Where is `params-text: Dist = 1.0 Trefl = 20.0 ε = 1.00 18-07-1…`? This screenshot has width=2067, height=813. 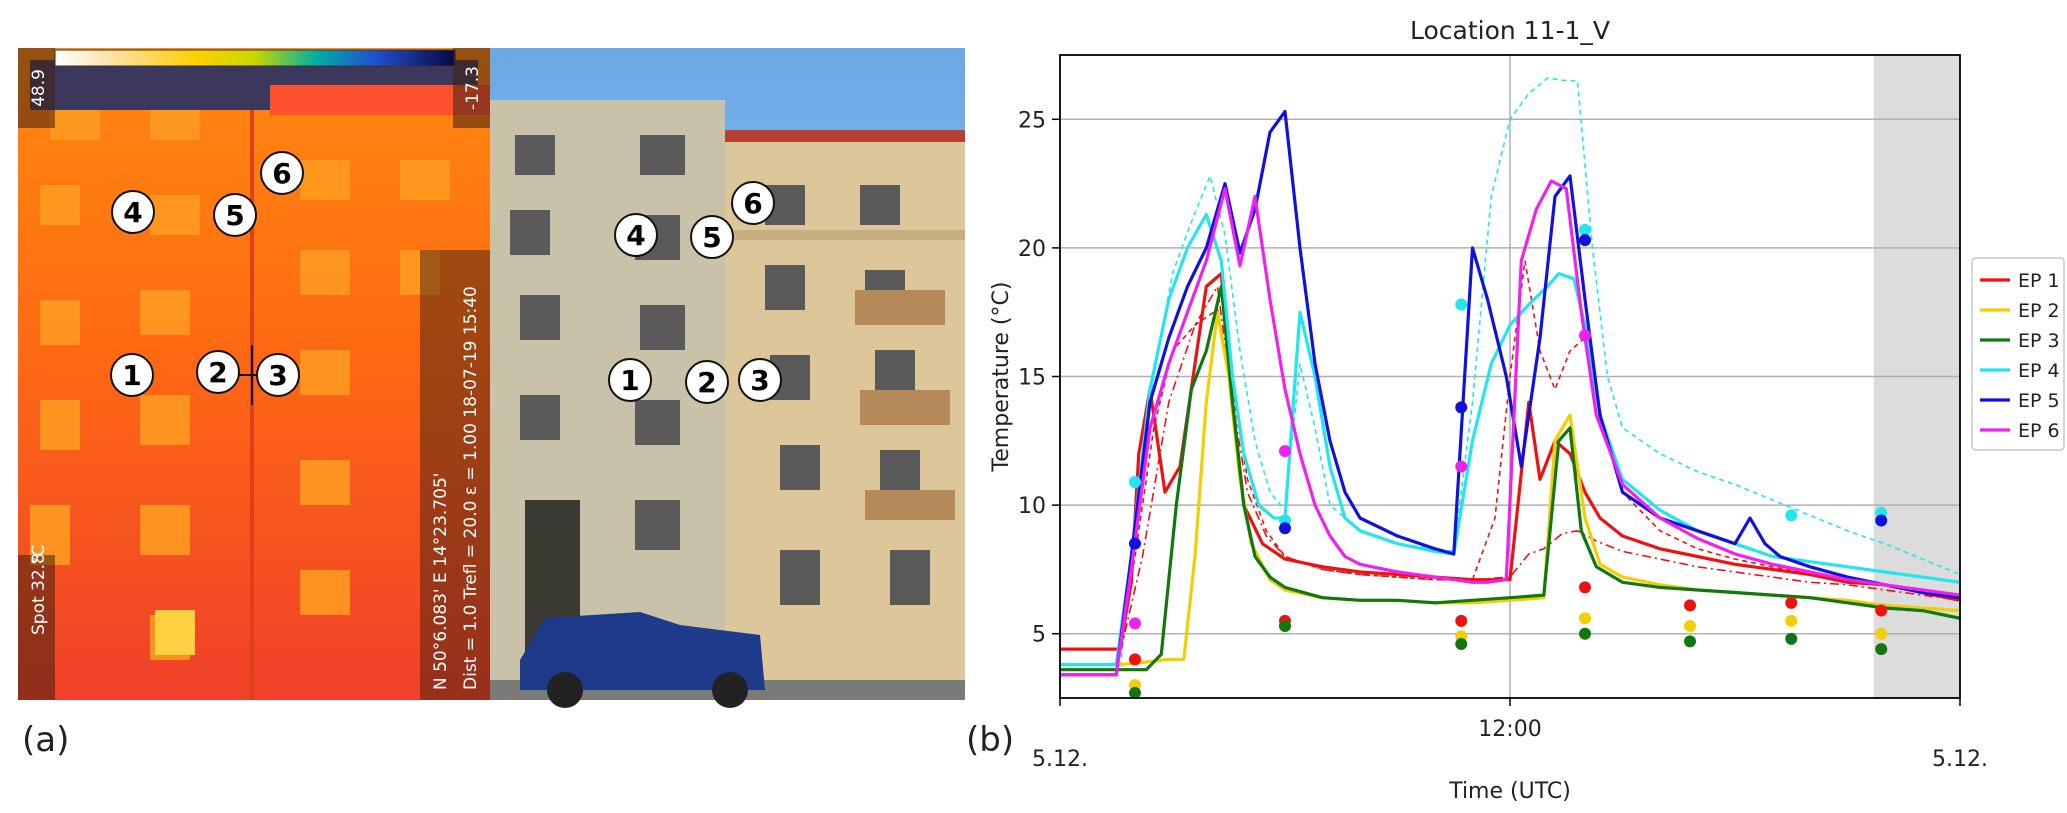
params-text: Dist = 1.0 Trefl = 20.0 ε = 1.00 18-07-1… is located at coordinates (471, 488).